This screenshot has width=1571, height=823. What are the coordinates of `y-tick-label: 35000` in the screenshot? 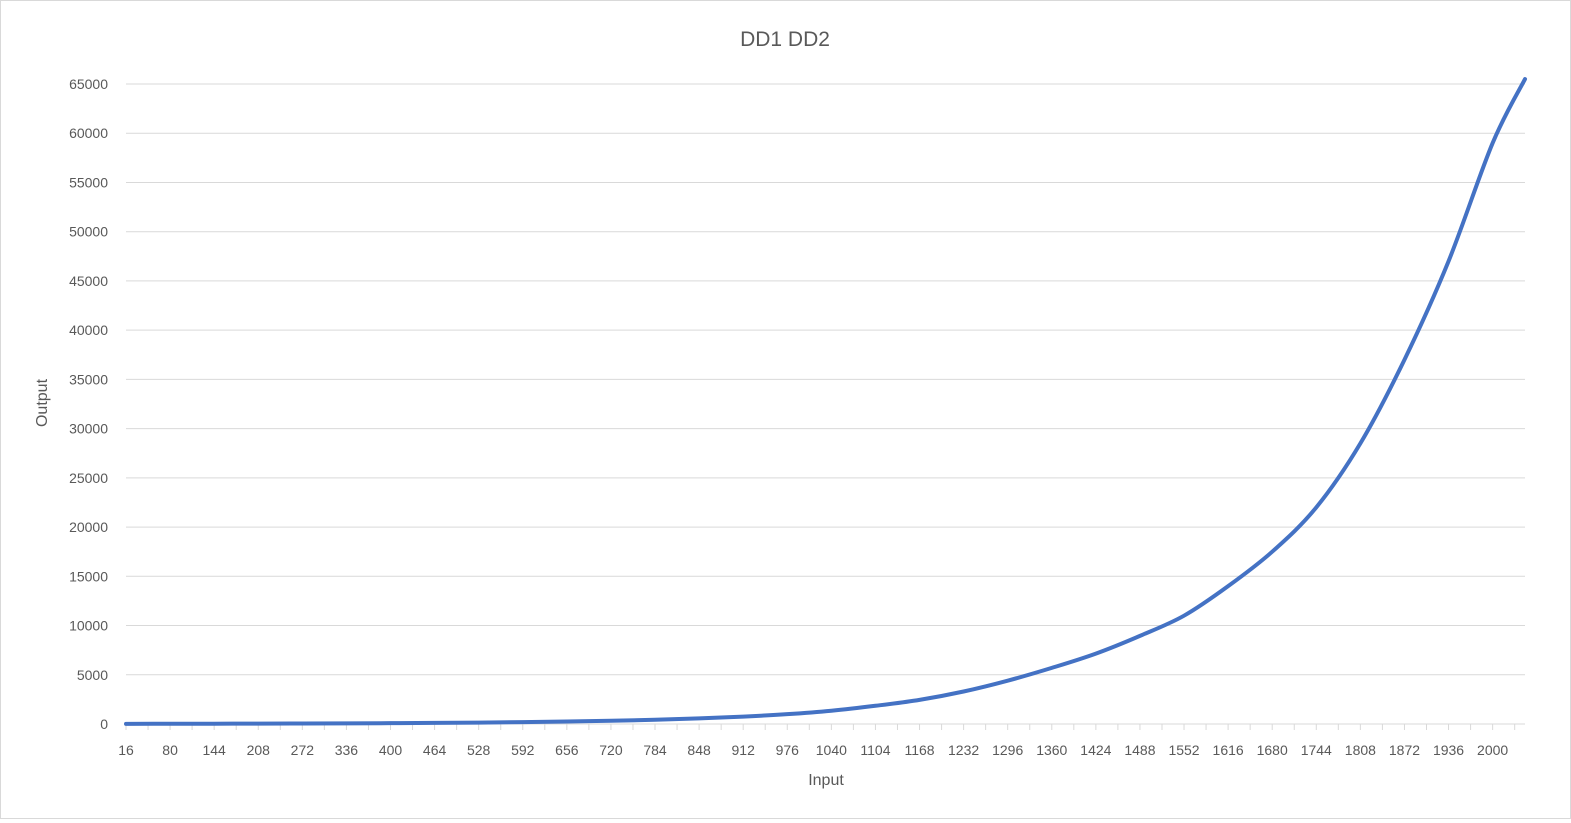 It's located at (88, 379).